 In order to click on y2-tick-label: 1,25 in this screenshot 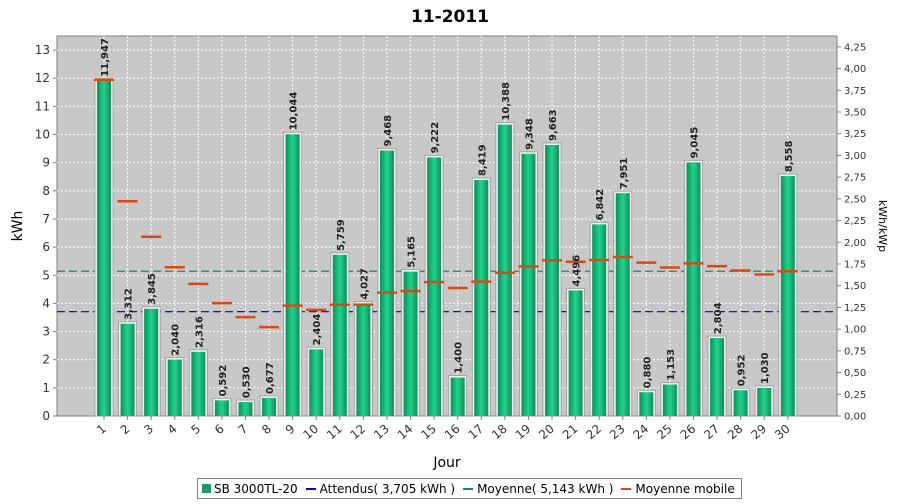, I will do `click(855, 308)`.